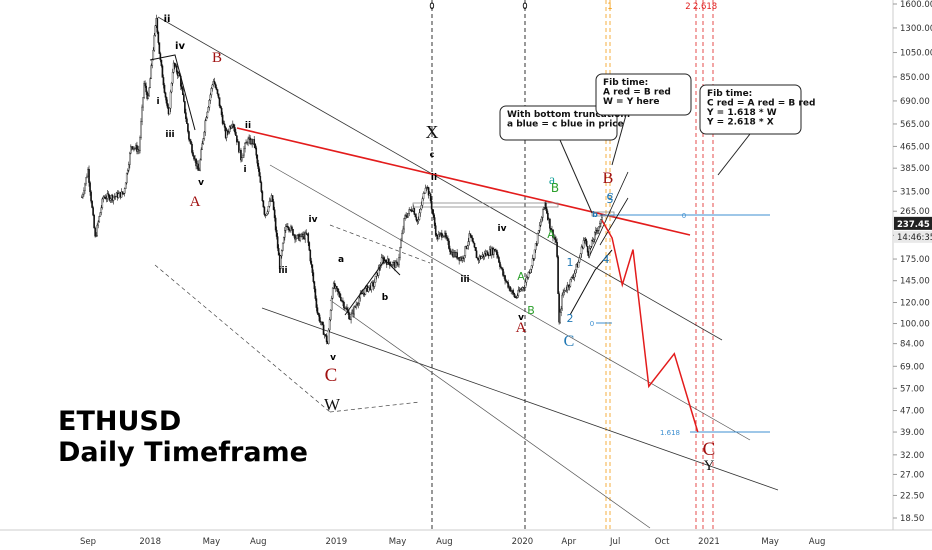 The height and width of the screenshot is (550, 932). I want to click on wave-label: c, so click(610, 196).